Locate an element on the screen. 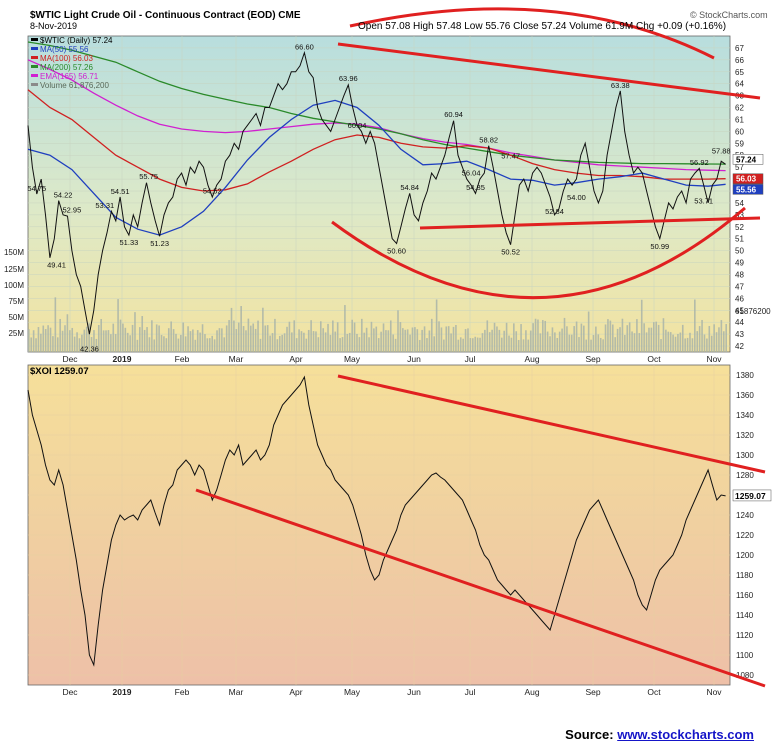  y-tick-label: 1320 is located at coordinates (745, 435).